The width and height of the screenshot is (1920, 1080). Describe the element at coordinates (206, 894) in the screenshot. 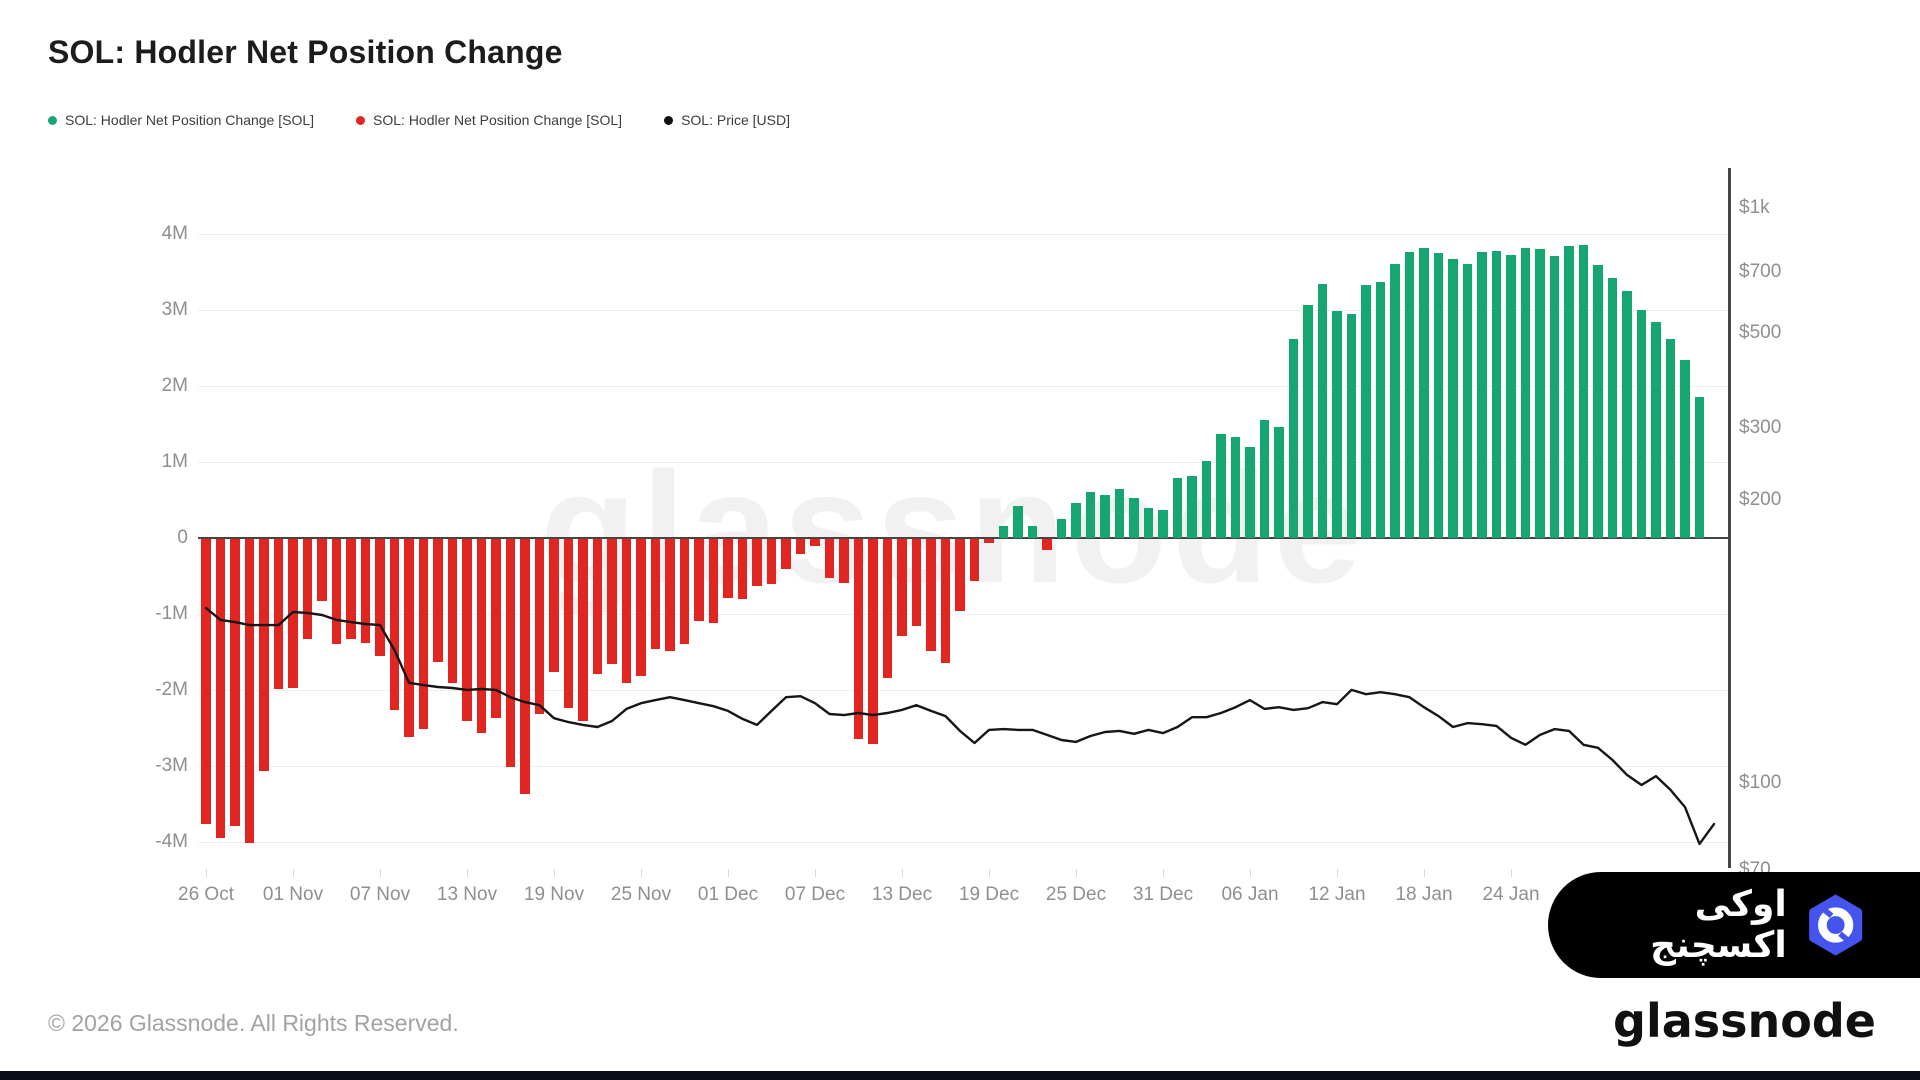

I see `x-axis-label: 26 Oct` at that location.